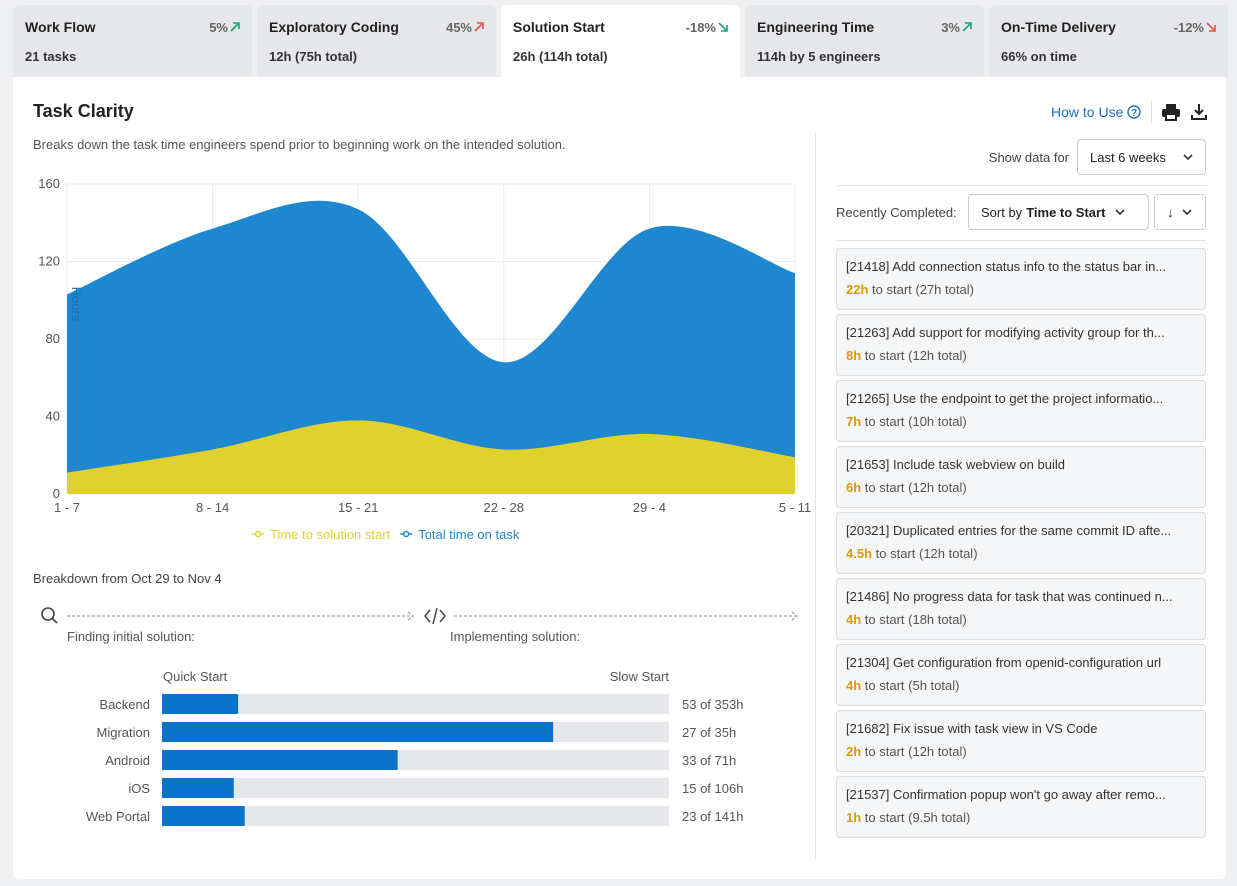  Describe the element at coordinates (1021, 289) in the screenshot. I see `task-time: 22h to start (27h total)` at that location.